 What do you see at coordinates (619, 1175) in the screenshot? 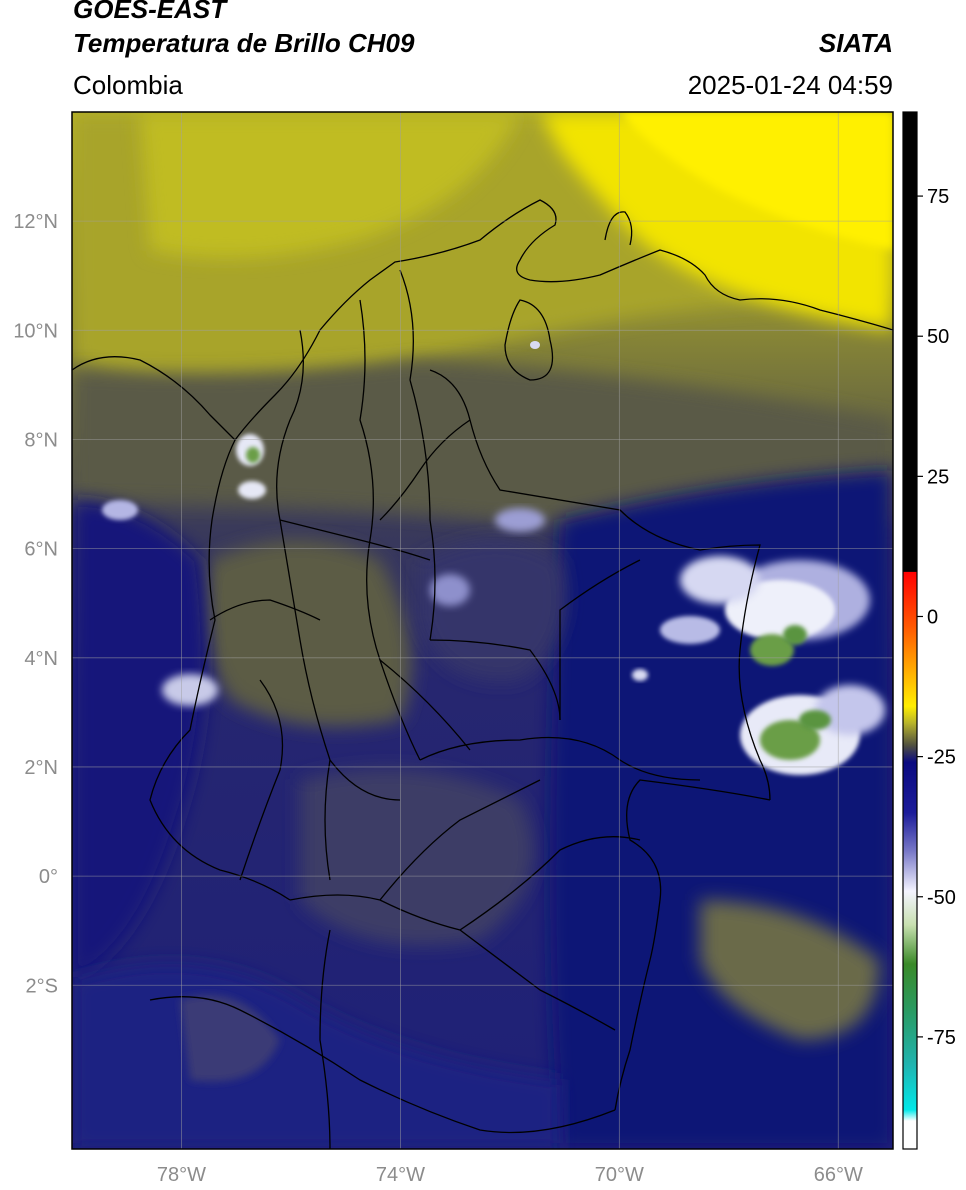
I see `longitude-tick-label: 70°W` at bounding box center [619, 1175].